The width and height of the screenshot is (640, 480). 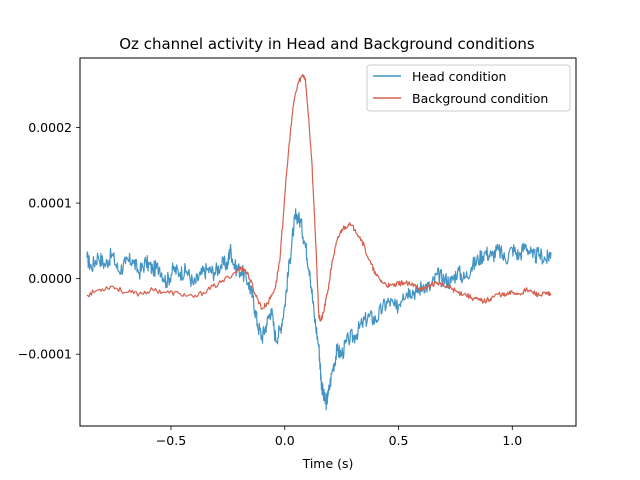 I want to click on y-tick-label: 0.0001, so click(x=50, y=203).